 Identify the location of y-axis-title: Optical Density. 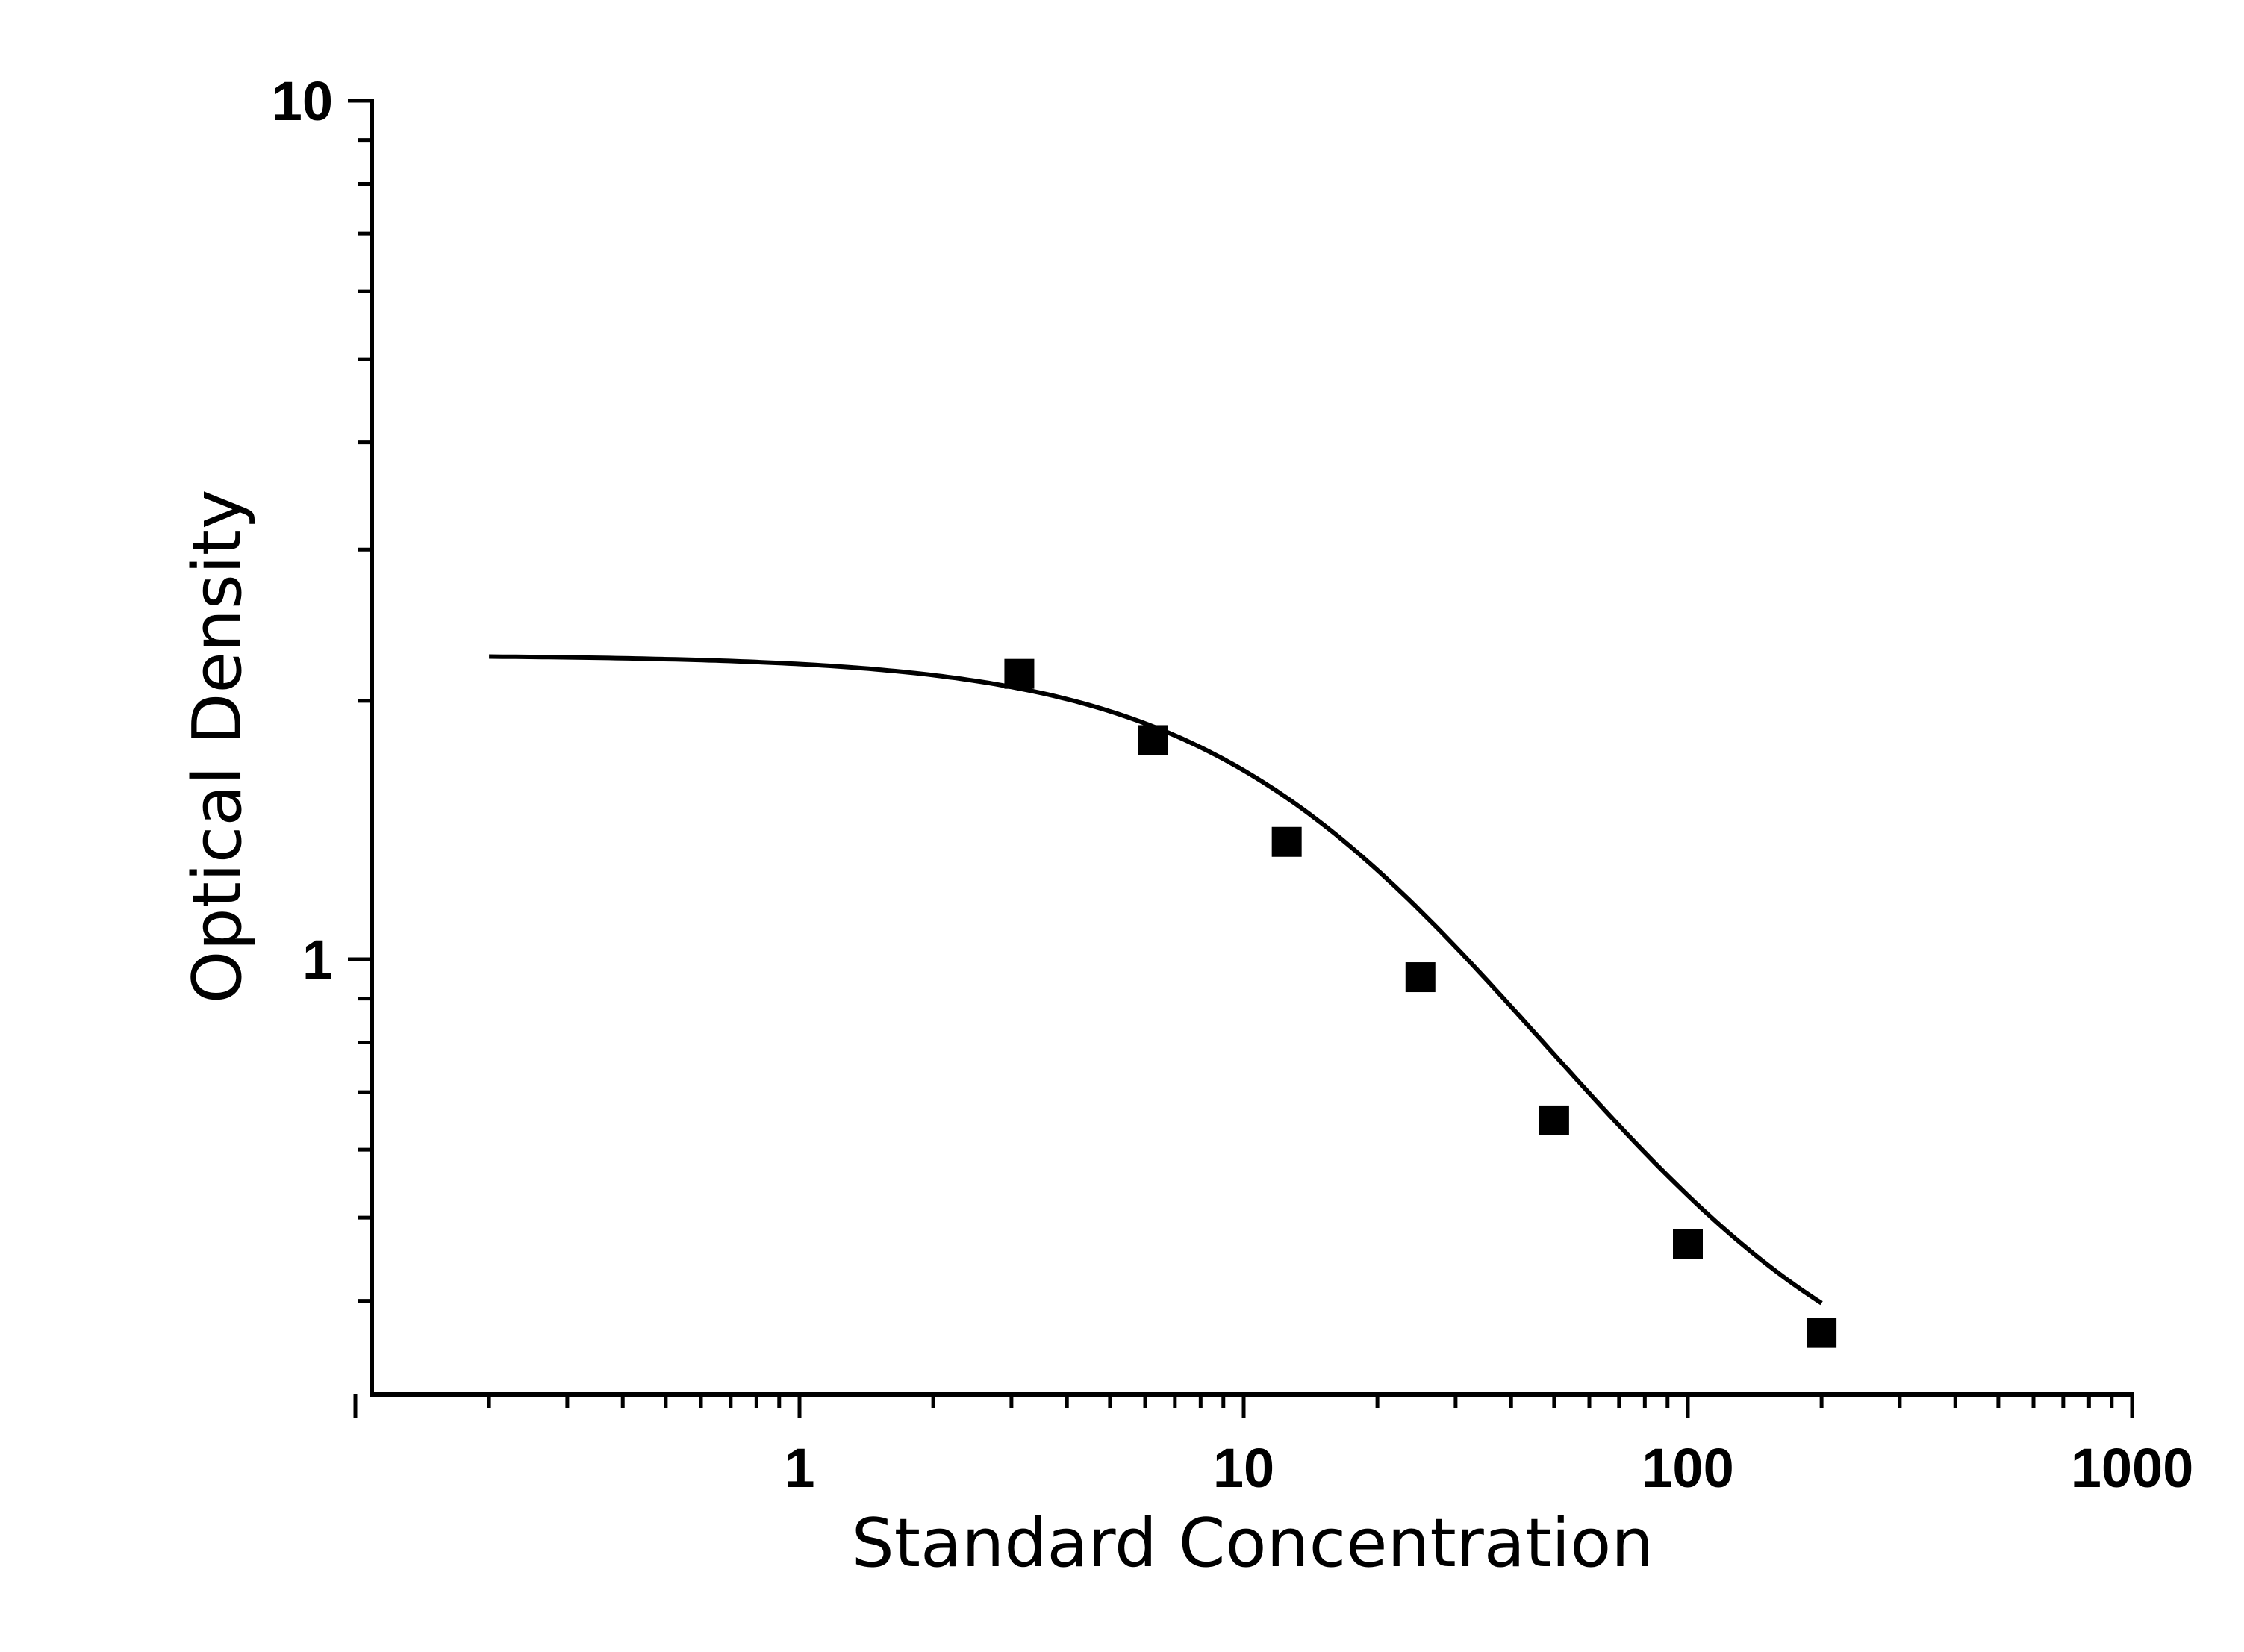
(217, 747).